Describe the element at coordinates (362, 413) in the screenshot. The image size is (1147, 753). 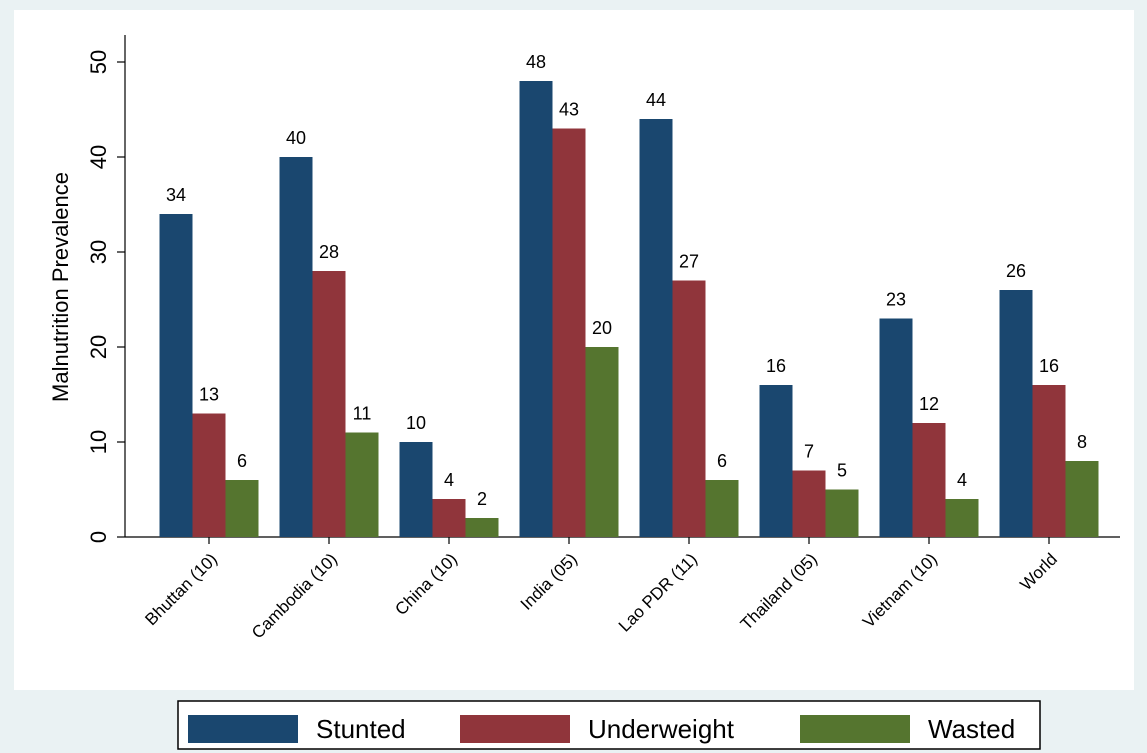
I see `value-label: 11` at that location.